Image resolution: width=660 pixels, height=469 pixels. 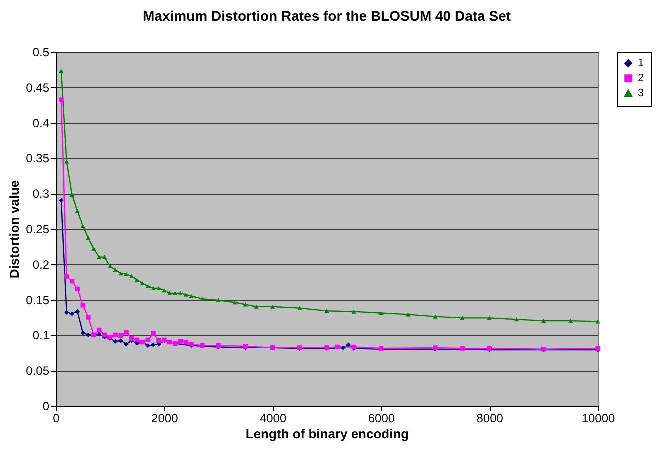 What do you see at coordinates (56, 419) in the screenshot?
I see `x-tick-label: 0` at bounding box center [56, 419].